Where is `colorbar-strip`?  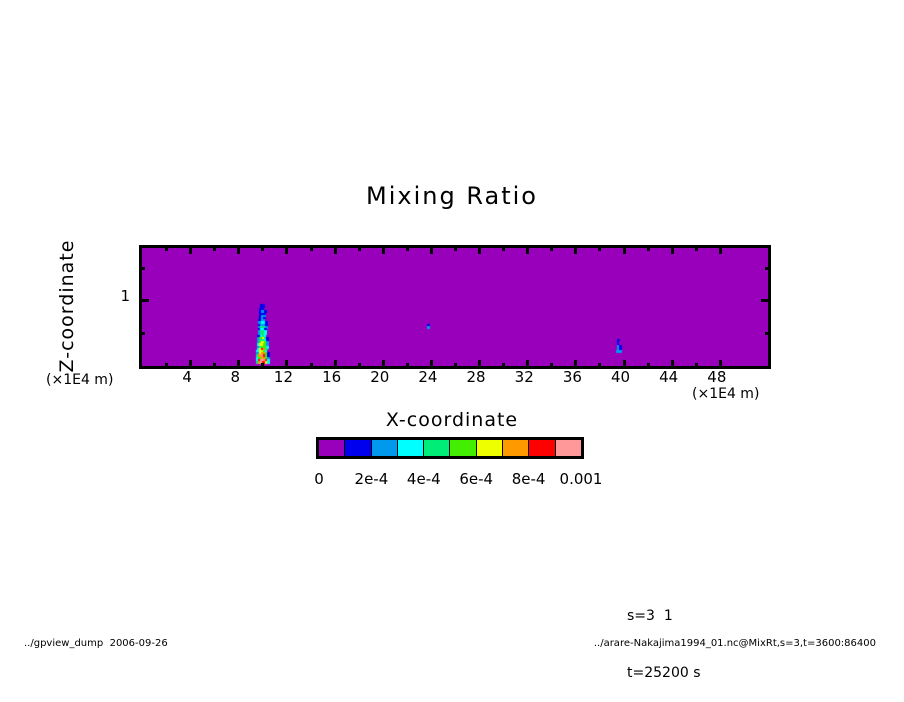 colorbar-strip is located at coordinates (450, 448).